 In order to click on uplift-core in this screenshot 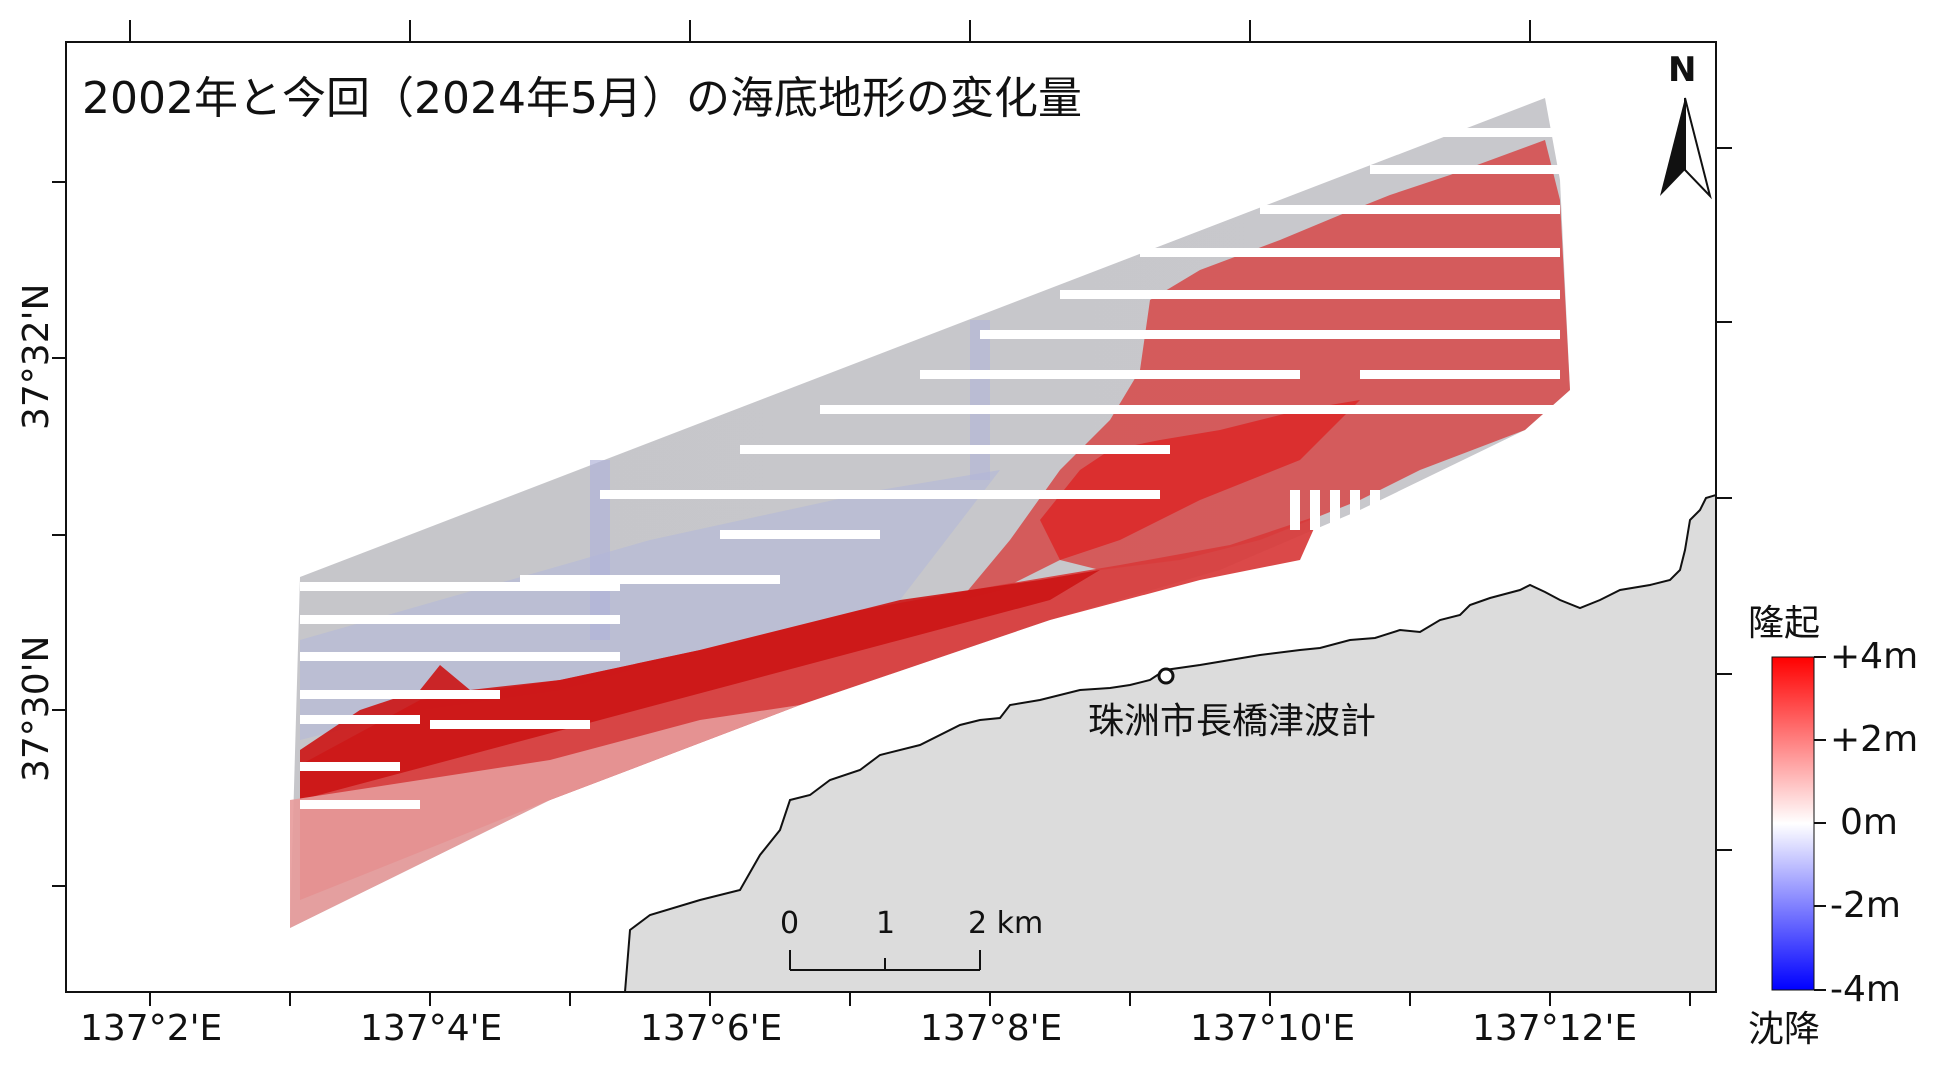, I will do `click(700, 685)`.